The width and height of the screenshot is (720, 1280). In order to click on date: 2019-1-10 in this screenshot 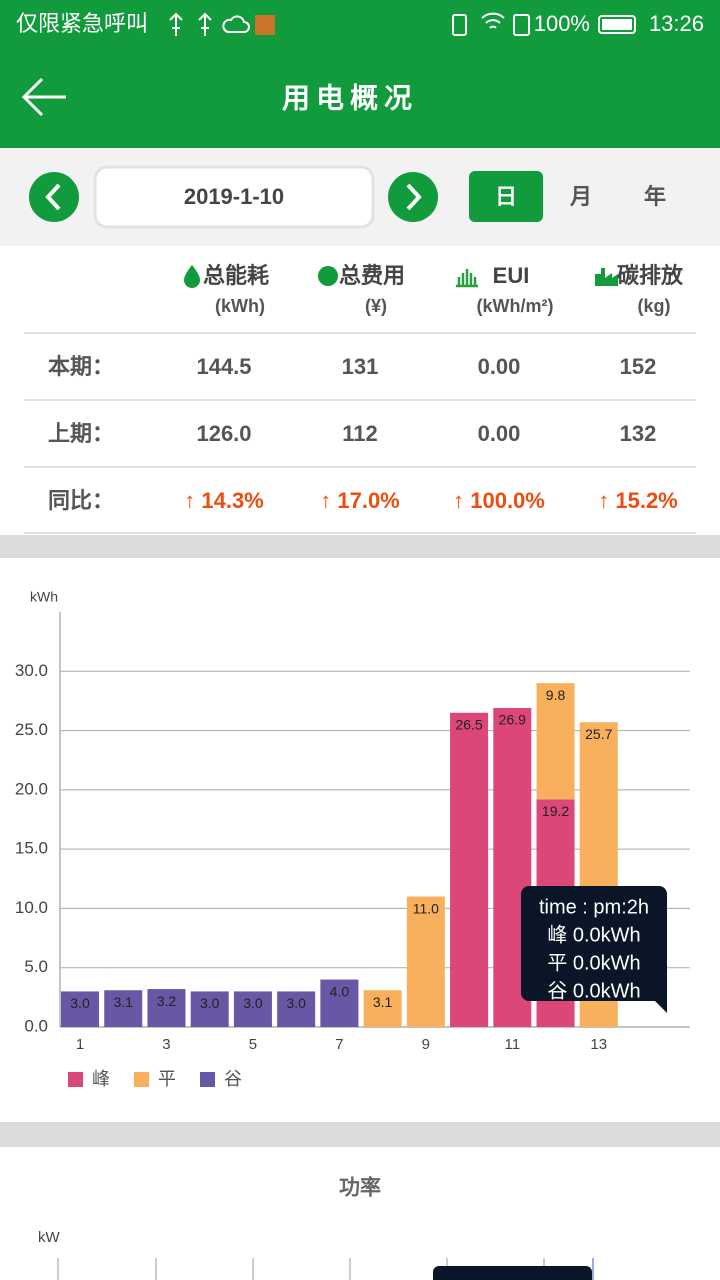, I will do `click(234, 196)`.